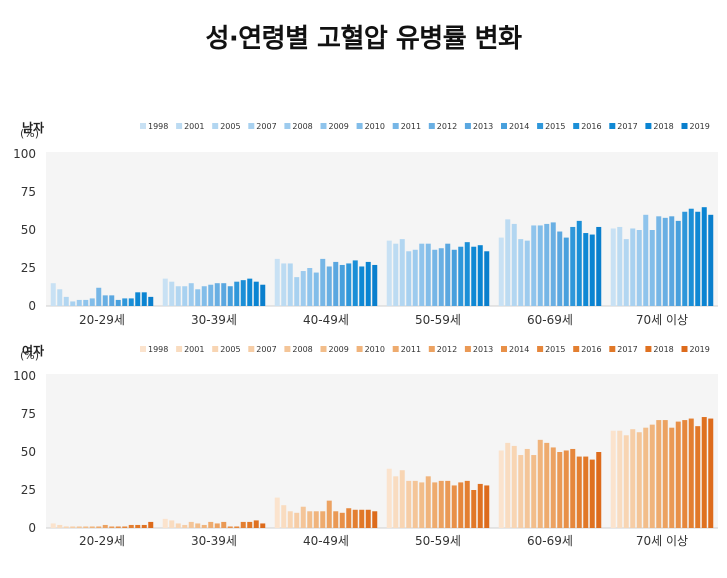  Describe the element at coordinates (613, 479) in the screenshot. I see `panel1-bar-5-1998` at that location.